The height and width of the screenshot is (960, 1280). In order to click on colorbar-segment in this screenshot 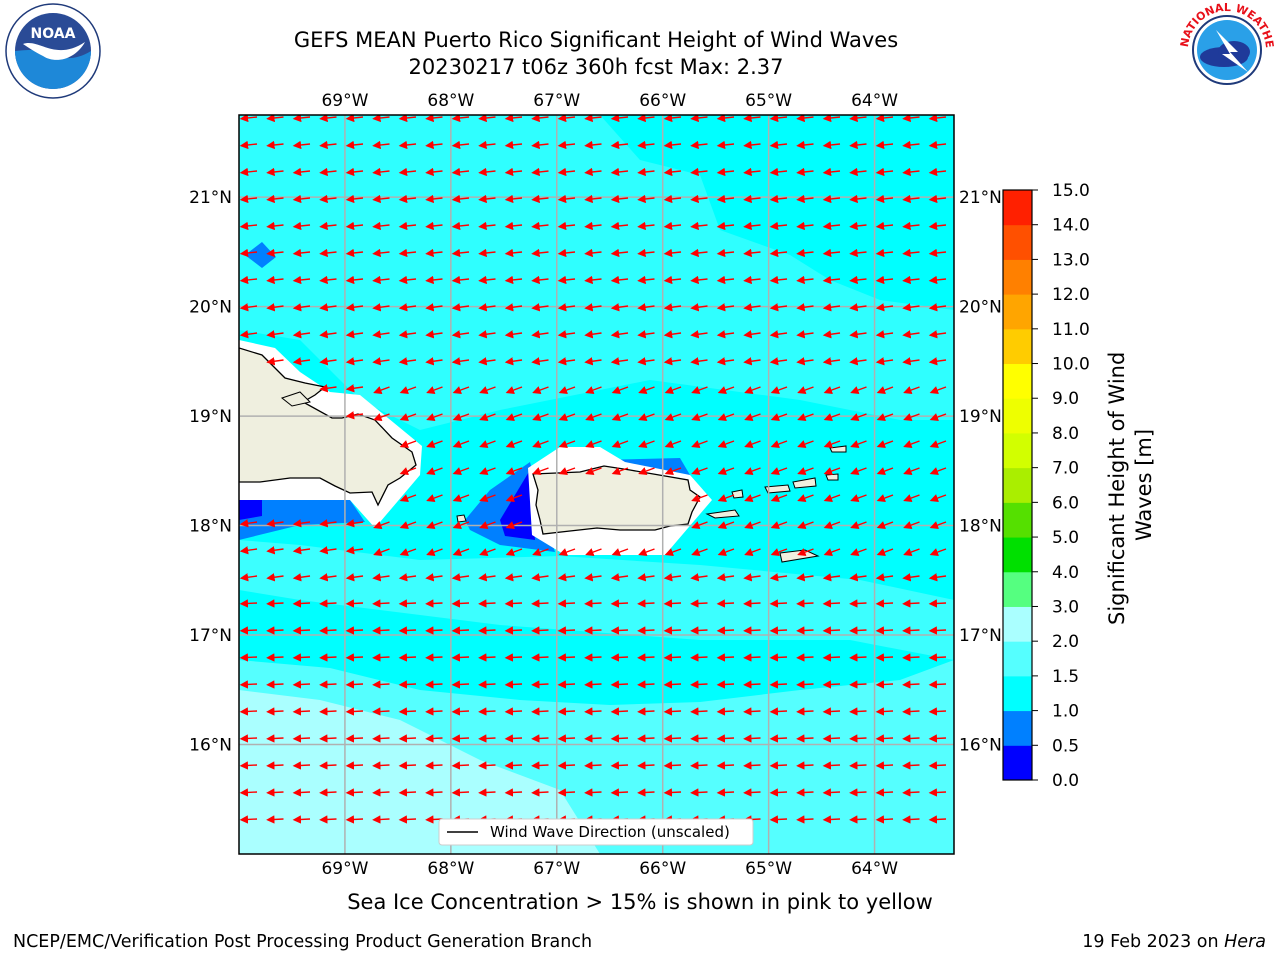, I will do `click(1017, 381)`.